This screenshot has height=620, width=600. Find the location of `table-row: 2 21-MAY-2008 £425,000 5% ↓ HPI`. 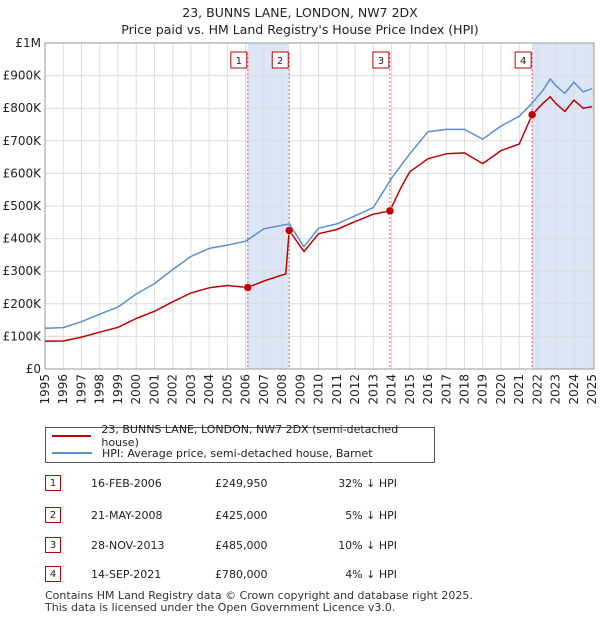

table-row: 2 21-MAY-2008 £425,000 5% ↓ HPI is located at coordinates (221, 515).